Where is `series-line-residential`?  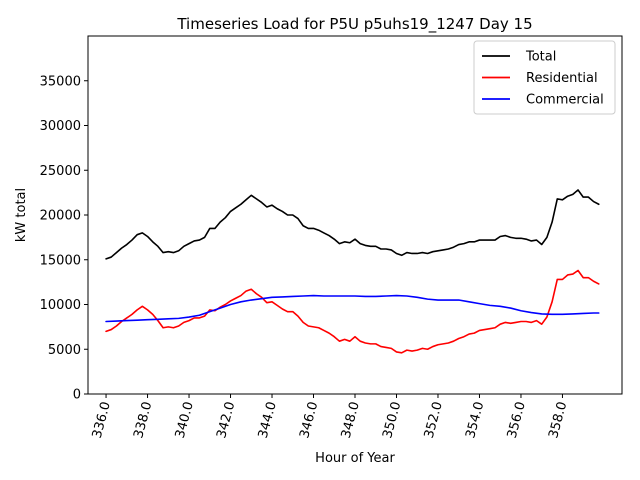
series-line-residential is located at coordinates (352, 311).